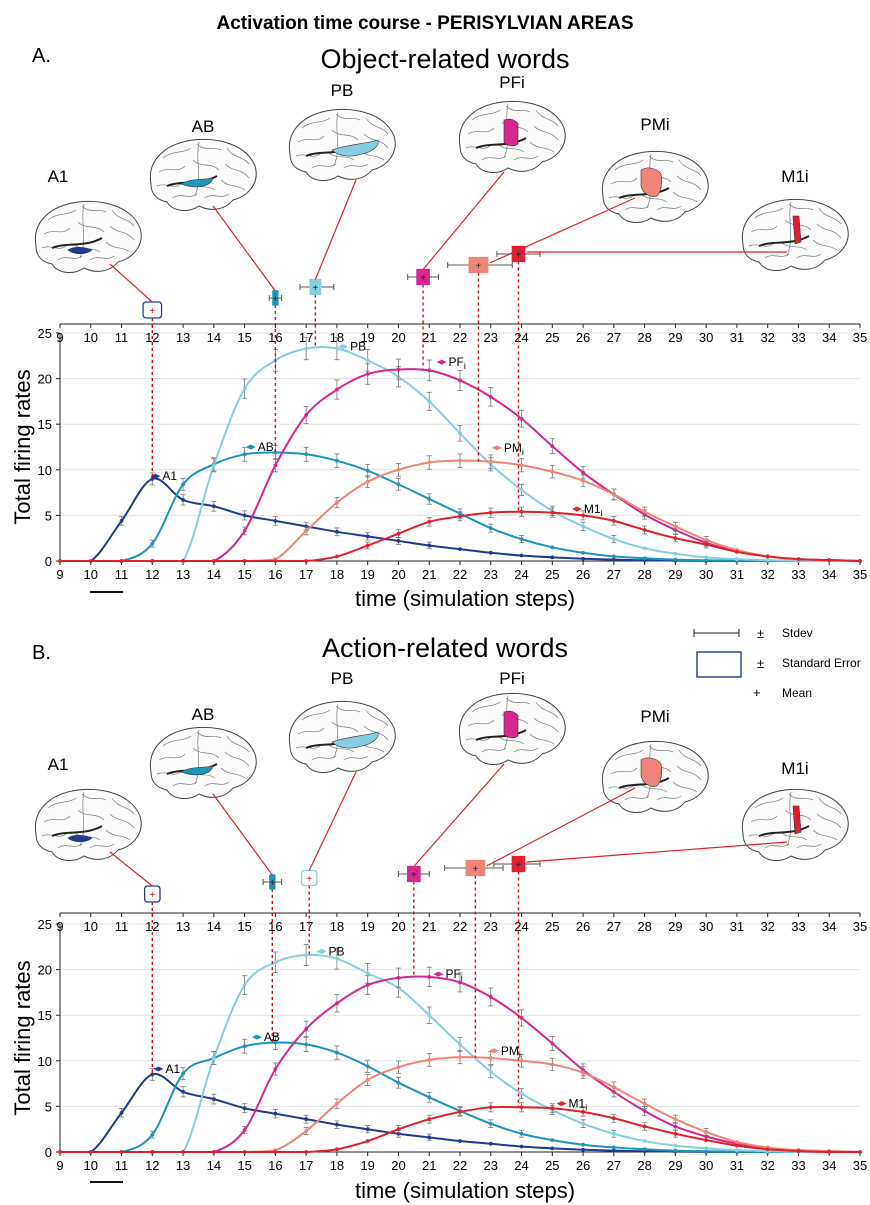 The image size is (870, 1205). What do you see at coordinates (552, 337) in the screenshot?
I see `marker-axis-tick-label: 25` at bounding box center [552, 337].